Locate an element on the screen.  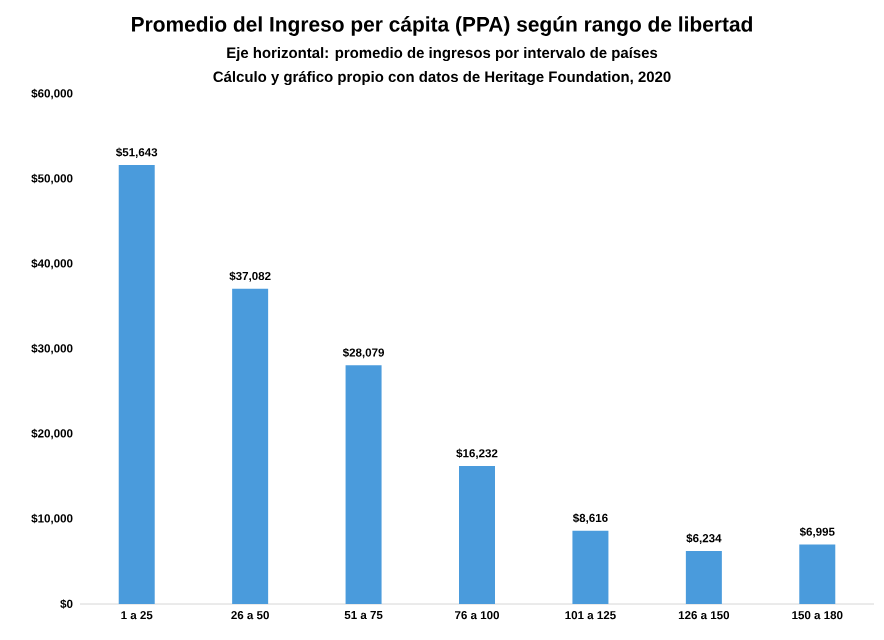
chart-title: Promedio del Ingreso per cápita (PPA) según rango de libertad is located at coordinates (442, 26).